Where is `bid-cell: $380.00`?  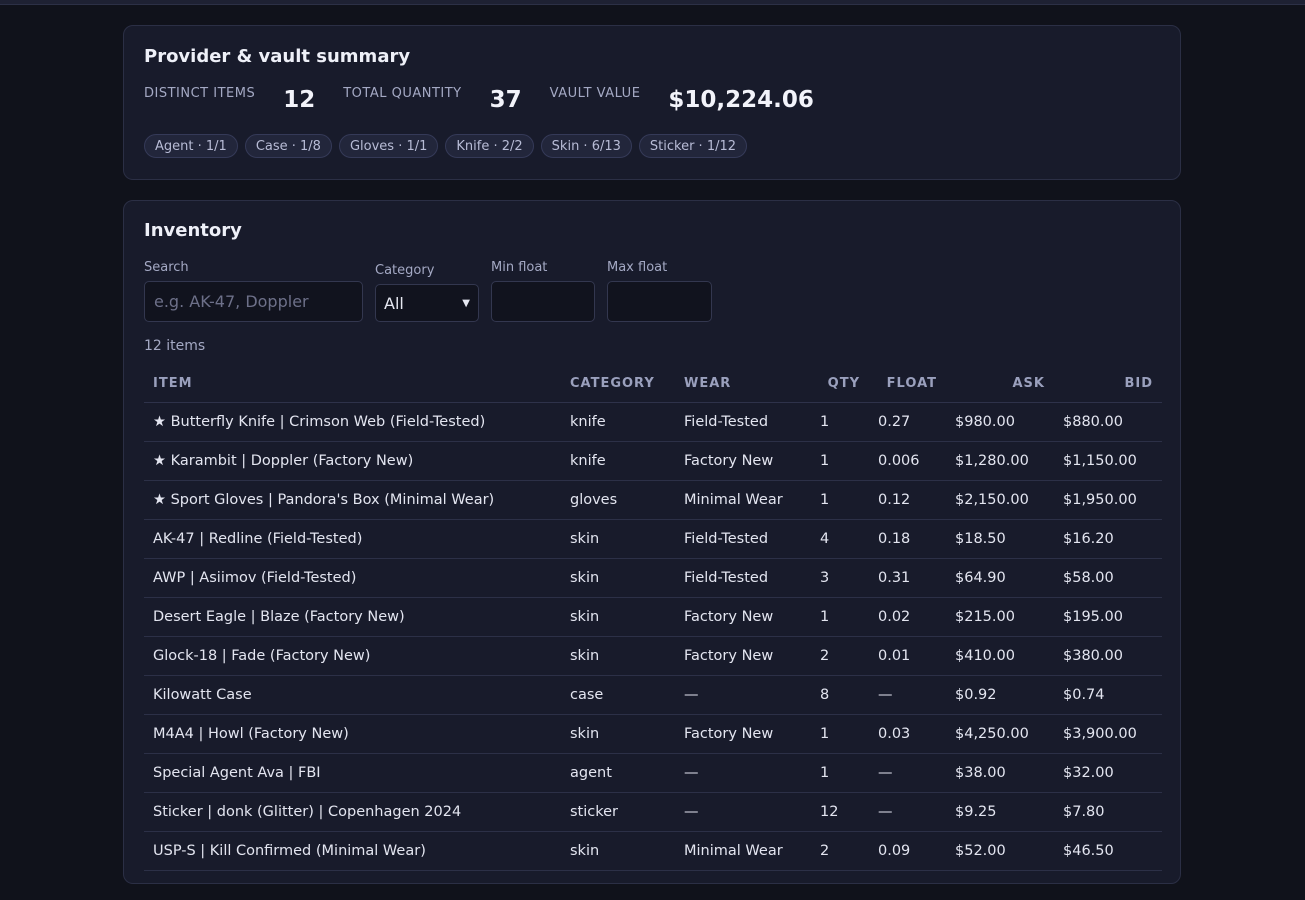 bid-cell: $380.00 is located at coordinates (1108, 656).